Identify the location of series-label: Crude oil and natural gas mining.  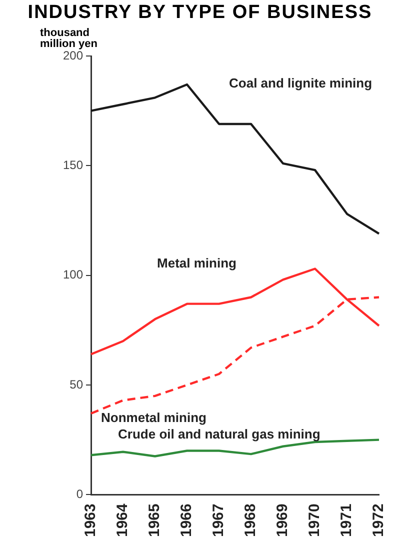
(219, 434).